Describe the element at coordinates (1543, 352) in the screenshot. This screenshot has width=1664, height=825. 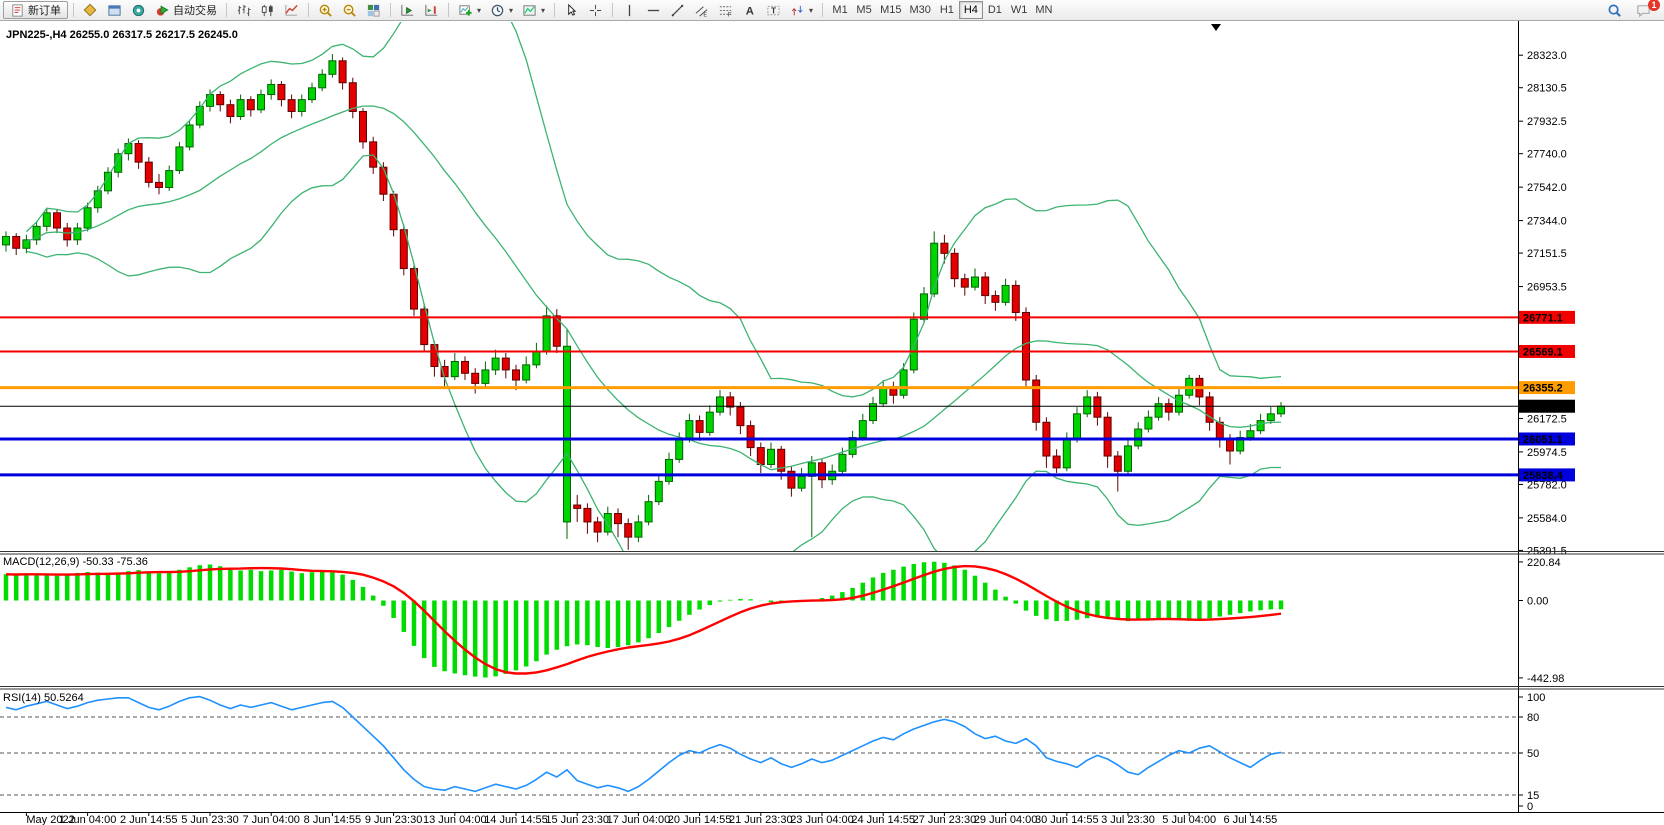
I see `price-badge-label: 26569.1` at that location.